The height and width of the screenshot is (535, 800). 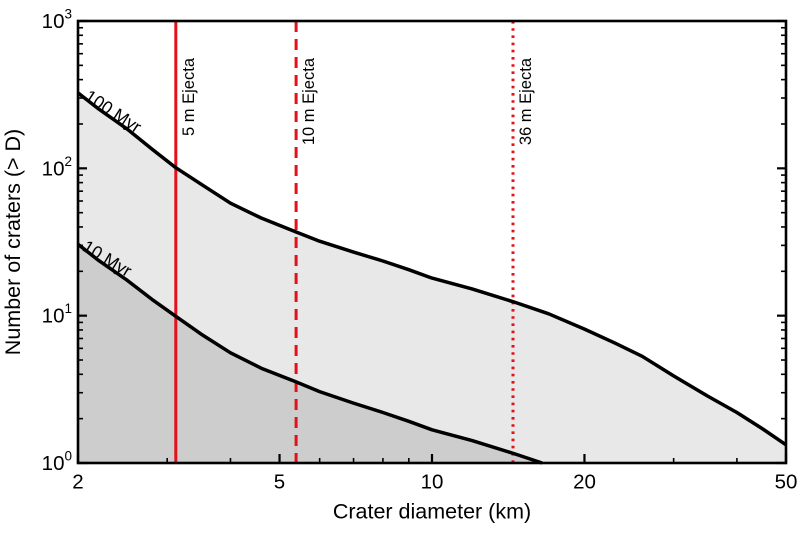 I want to click on y-tick-label-10e0: 10⁰, so click(x=57, y=462).